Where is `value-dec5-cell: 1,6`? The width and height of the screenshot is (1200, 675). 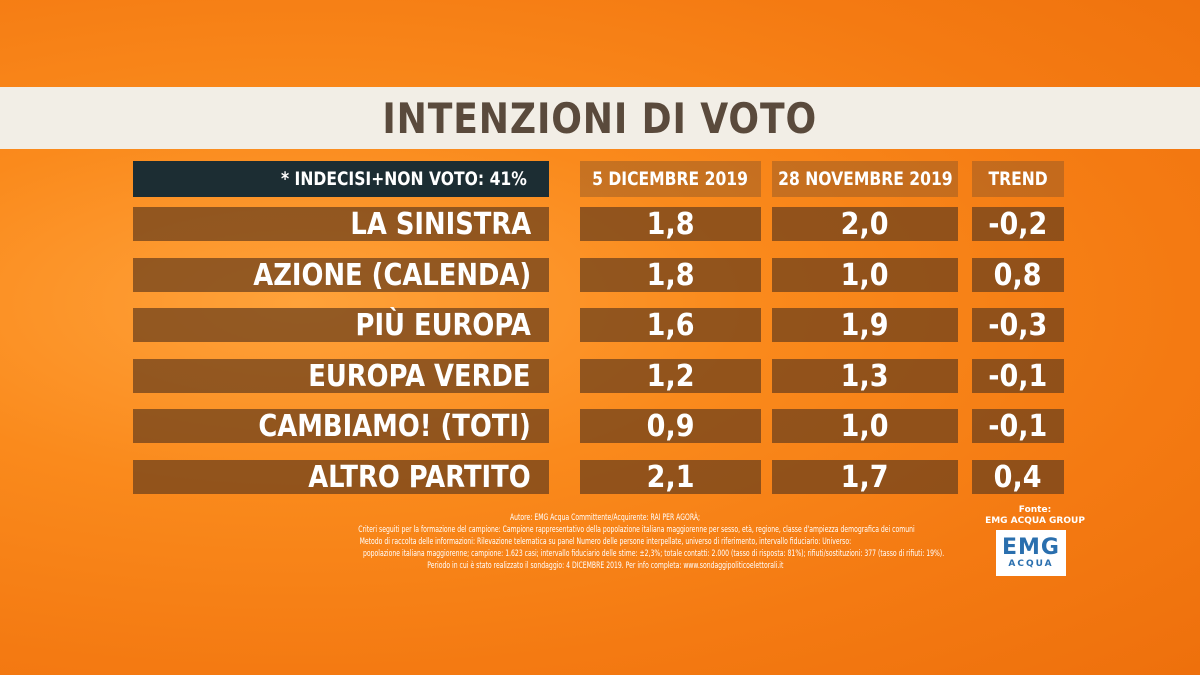
value-dec5-cell: 1,6 is located at coordinates (670, 325).